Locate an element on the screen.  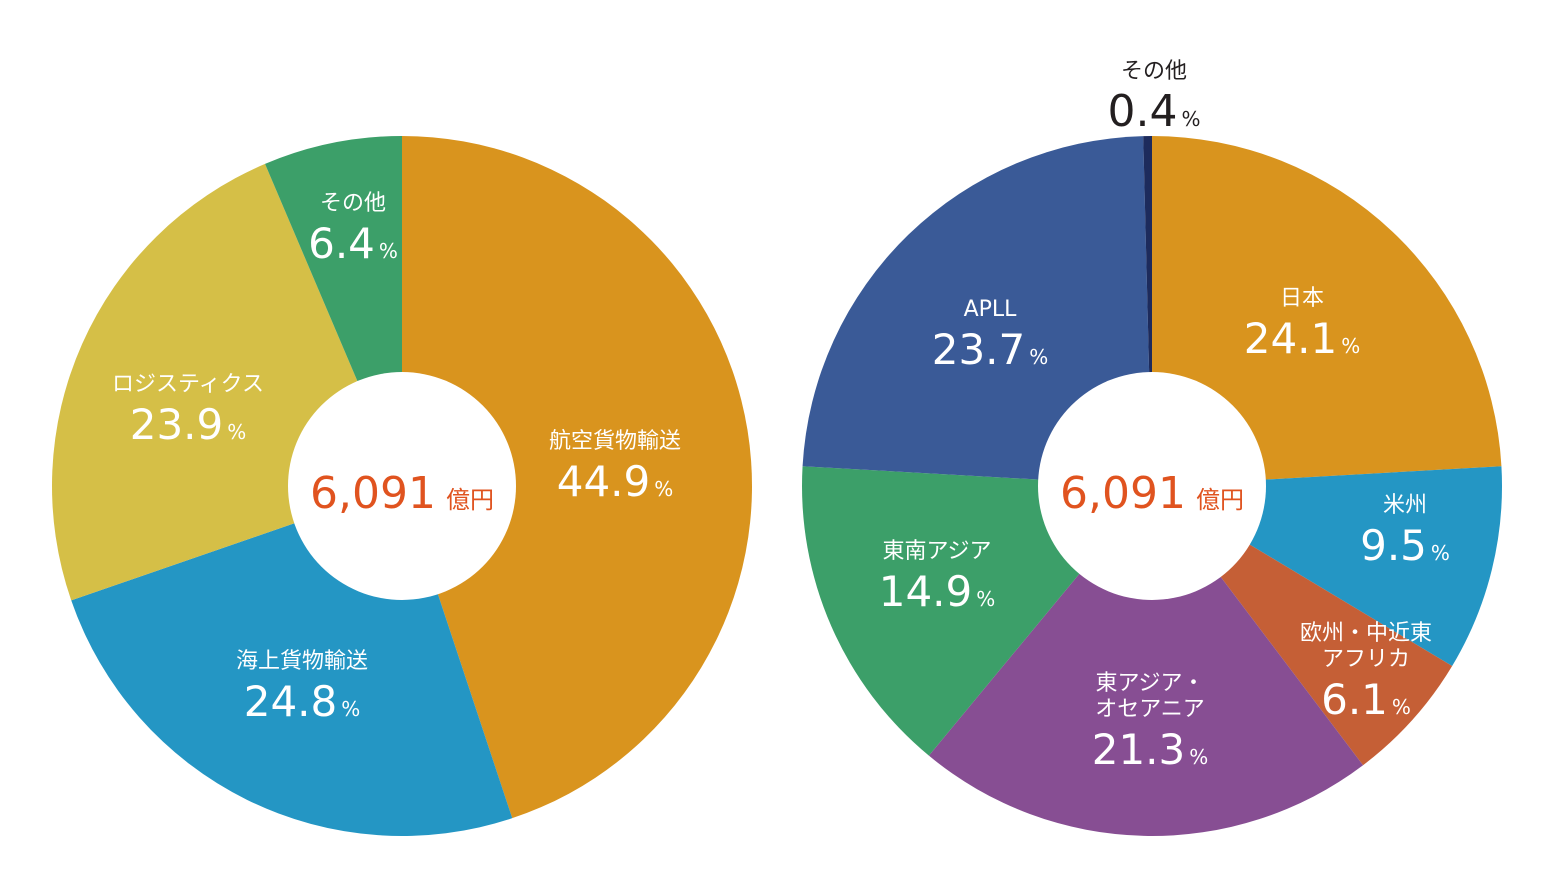
slice-value-label: 0.4% is located at coordinates (1154, 111).